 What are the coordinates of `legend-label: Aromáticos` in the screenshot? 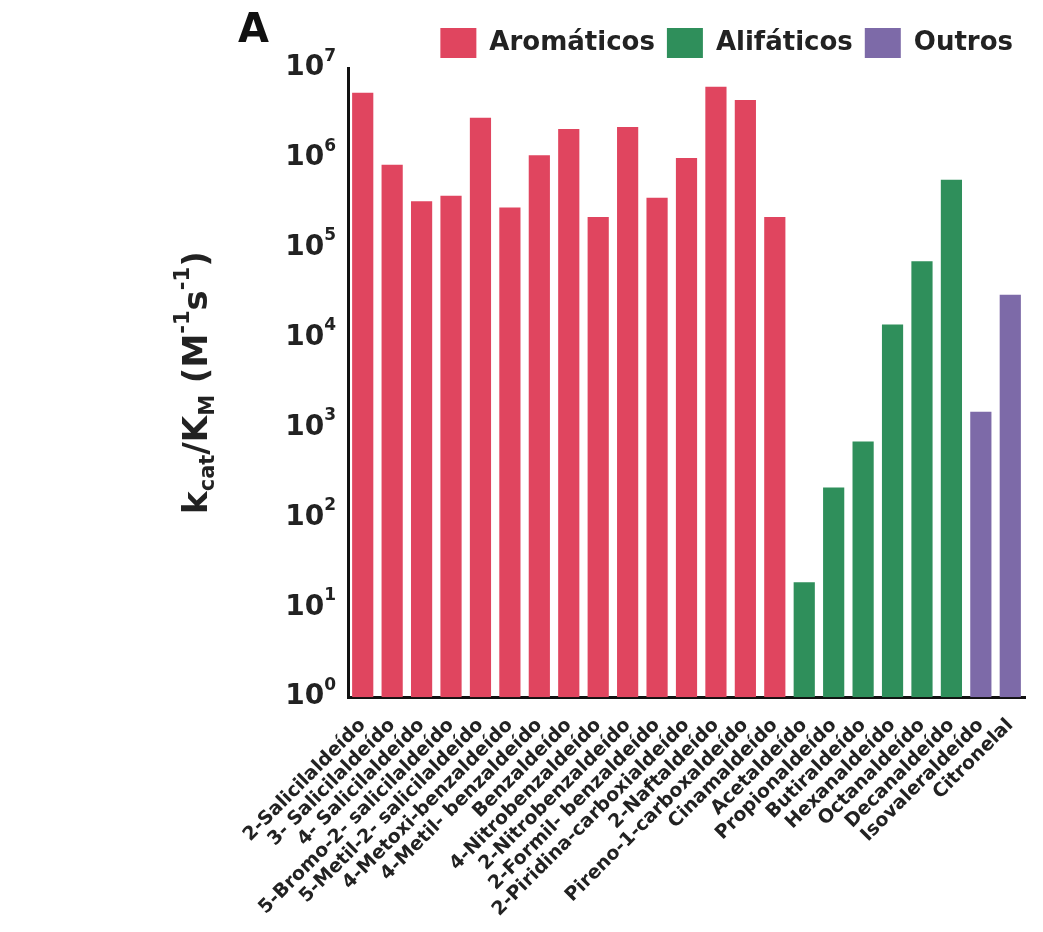 It's located at (572, 40).